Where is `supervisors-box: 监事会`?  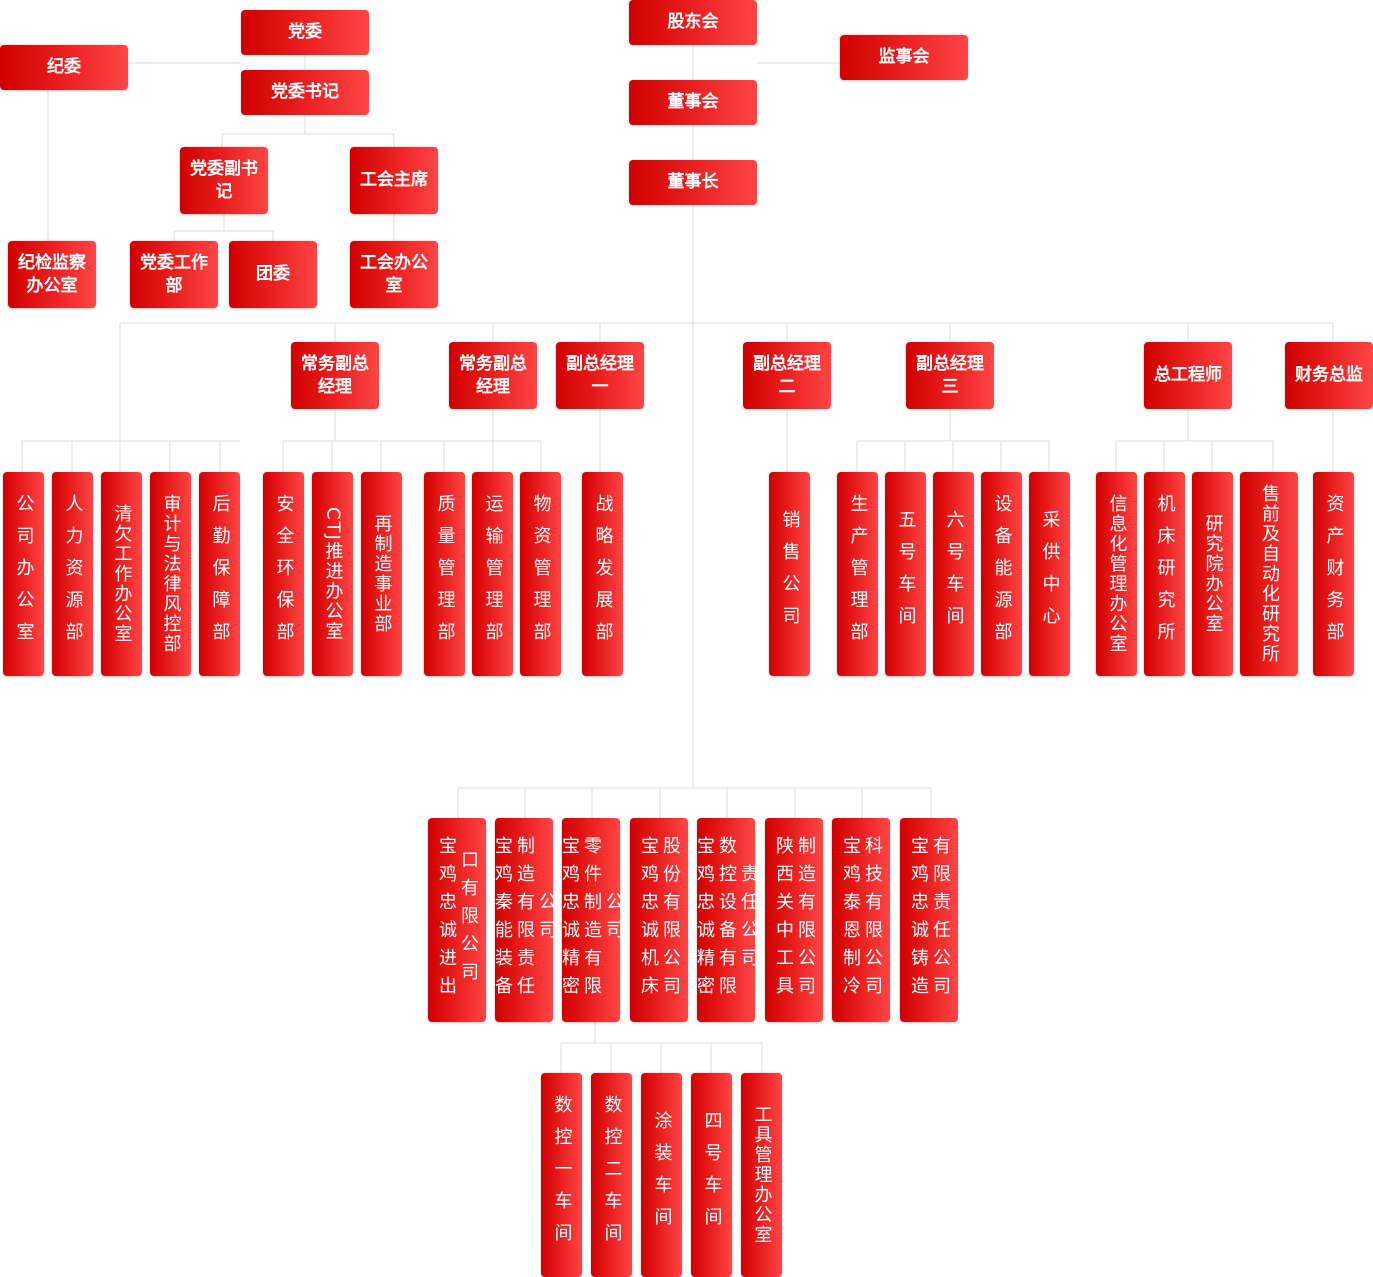 supervisors-box: 监事会 is located at coordinates (904, 57).